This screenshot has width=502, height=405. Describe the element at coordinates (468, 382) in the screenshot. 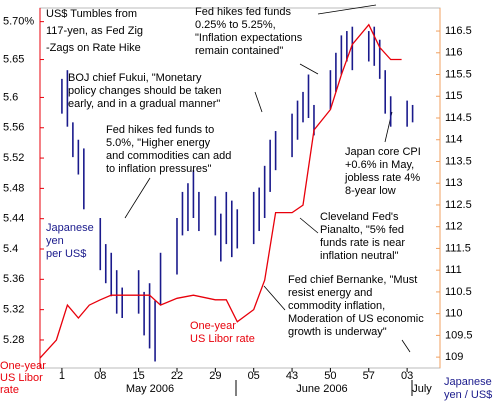

I see `y2-axis-label-line: Japanese` at that location.